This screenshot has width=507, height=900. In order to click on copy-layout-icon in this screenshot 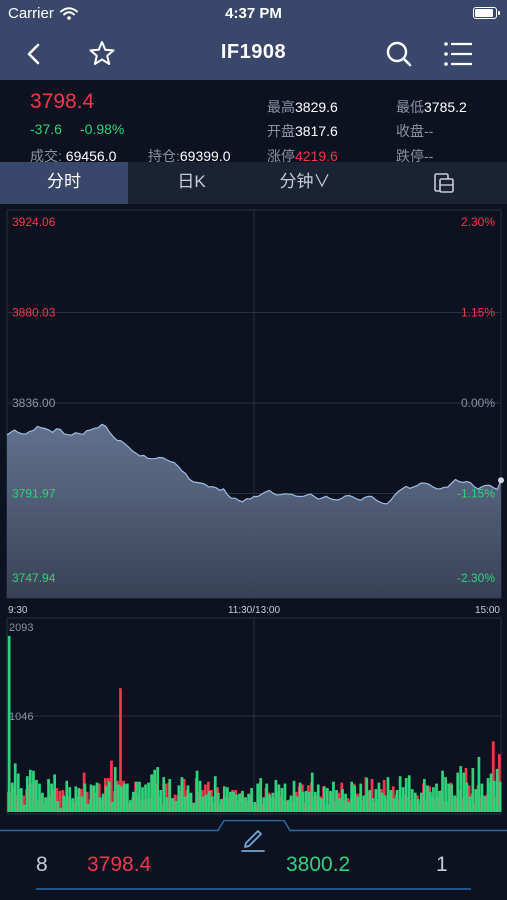, I will do `click(443, 183)`.